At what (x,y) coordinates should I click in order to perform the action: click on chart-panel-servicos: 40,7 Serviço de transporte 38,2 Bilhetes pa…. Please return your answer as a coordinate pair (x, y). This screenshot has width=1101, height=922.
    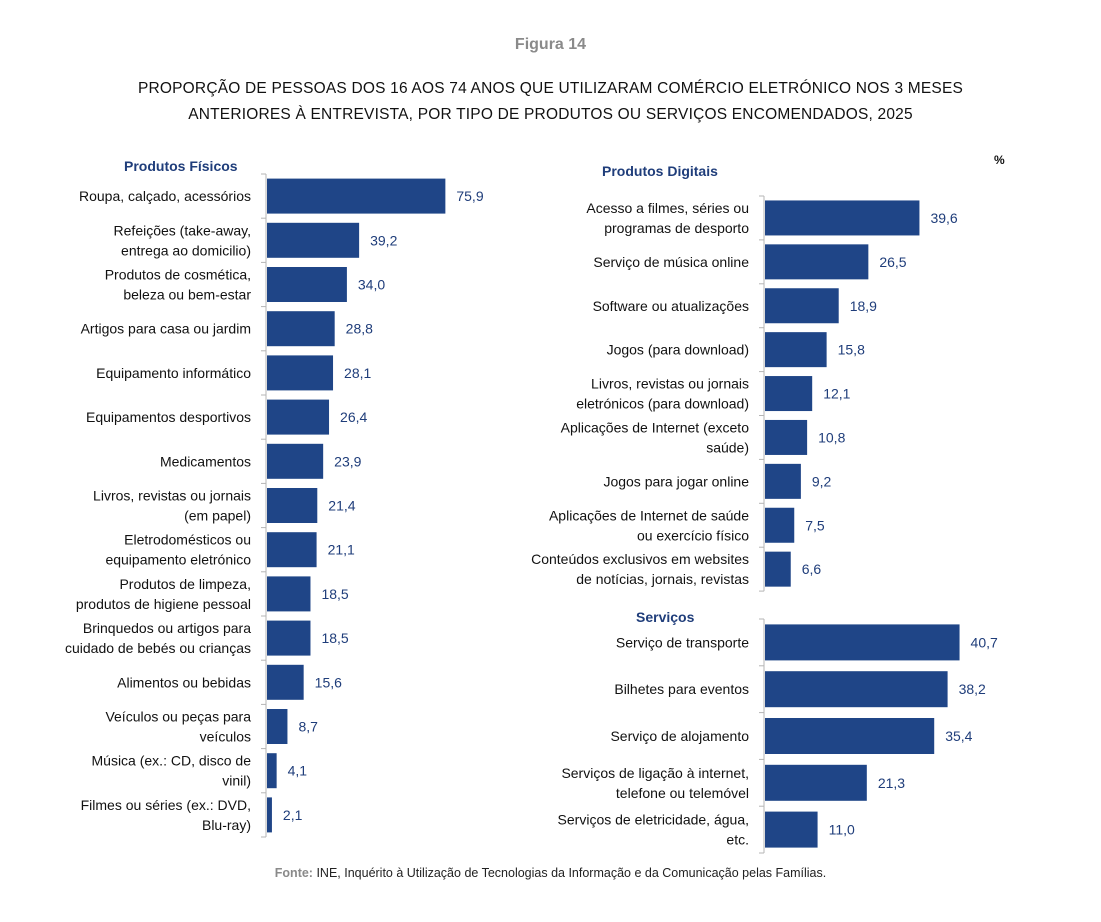
    Looking at the image, I should click on (778, 736).